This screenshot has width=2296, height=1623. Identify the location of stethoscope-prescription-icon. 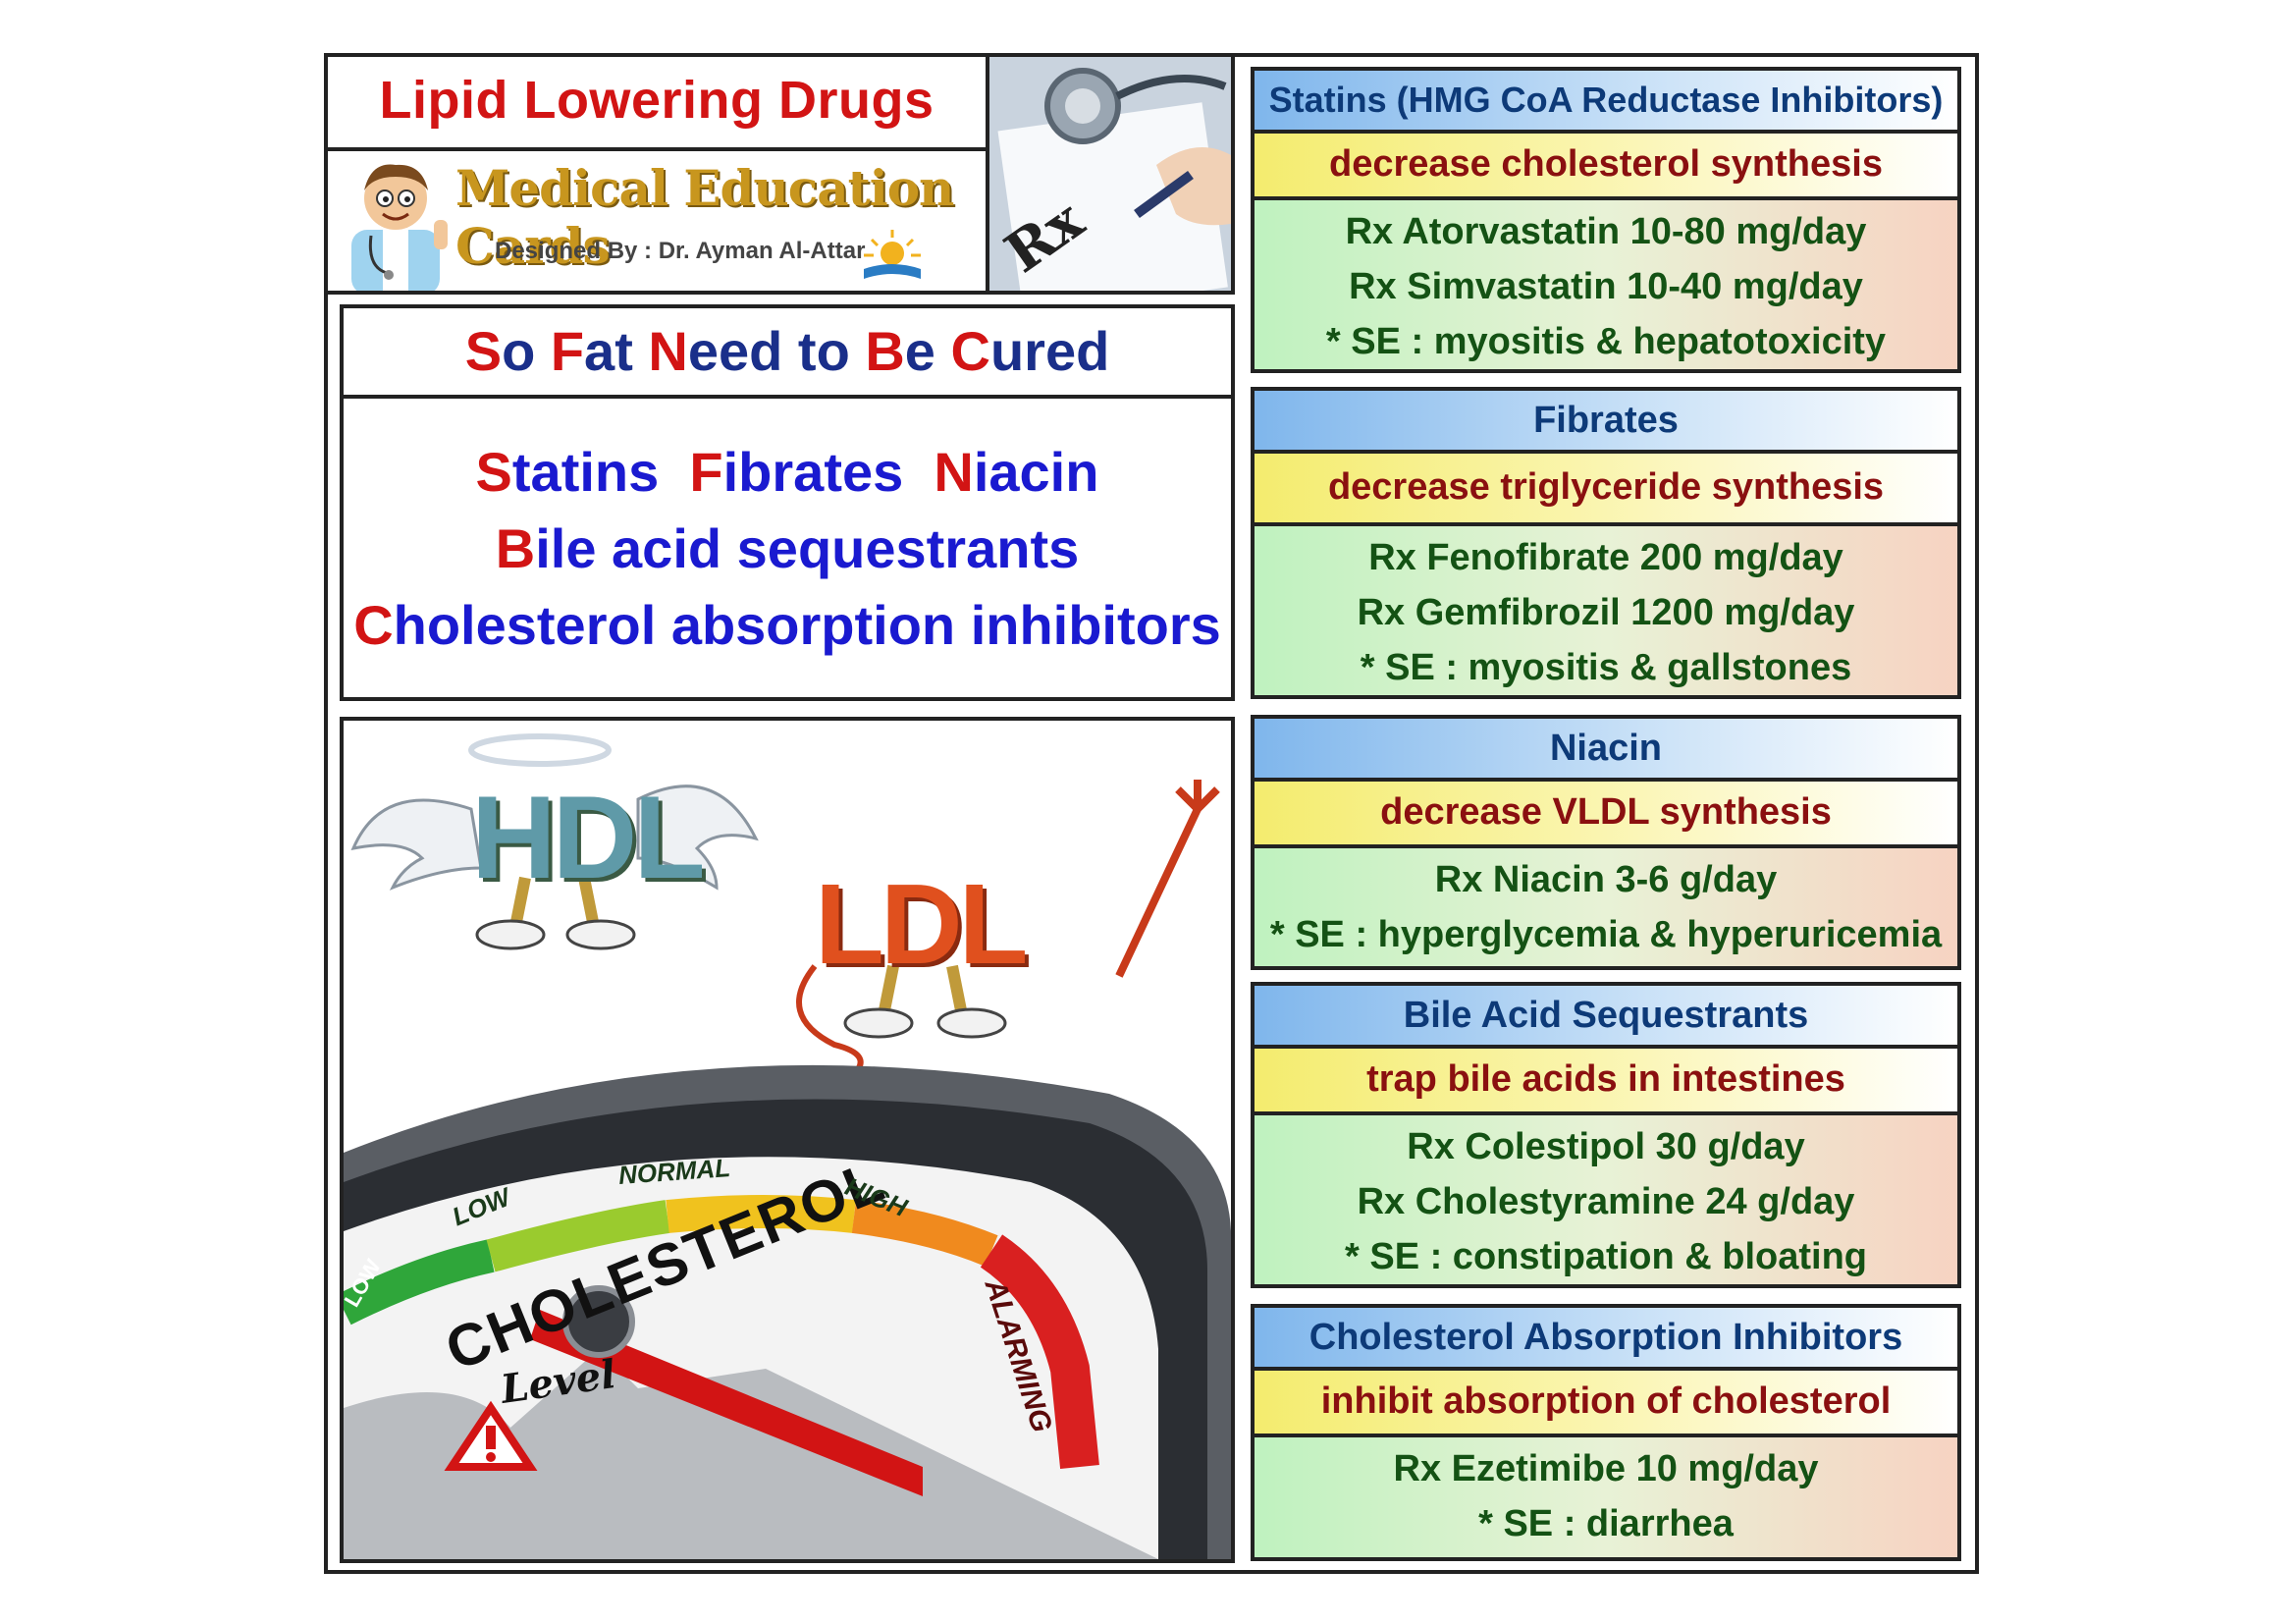
(1110, 174).